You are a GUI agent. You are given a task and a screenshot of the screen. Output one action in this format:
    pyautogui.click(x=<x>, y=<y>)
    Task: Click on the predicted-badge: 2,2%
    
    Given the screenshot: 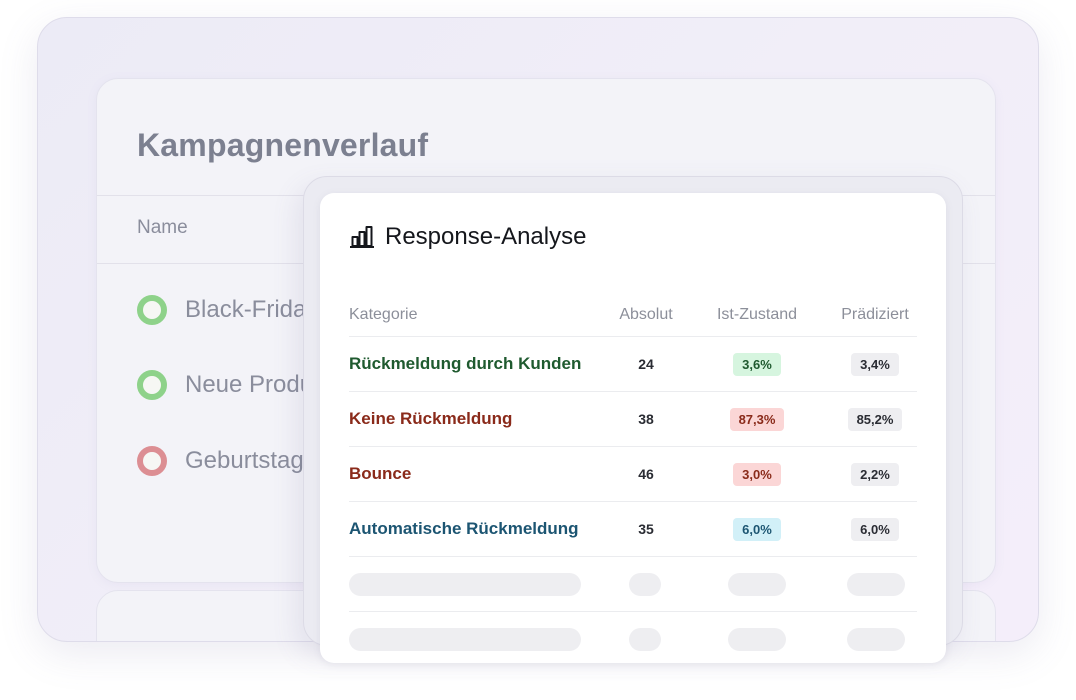 What is the action you would take?
    pyautogui.click(x=875, y=474)
    